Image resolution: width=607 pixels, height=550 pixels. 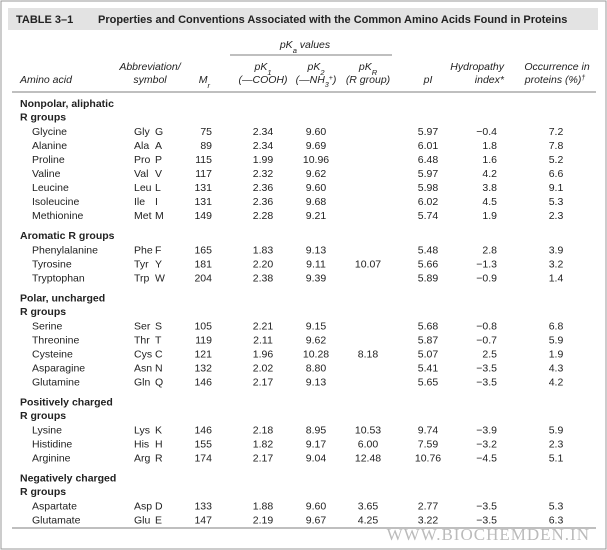 I want to click on pk2: 9.13, so click(x=316, y=383).